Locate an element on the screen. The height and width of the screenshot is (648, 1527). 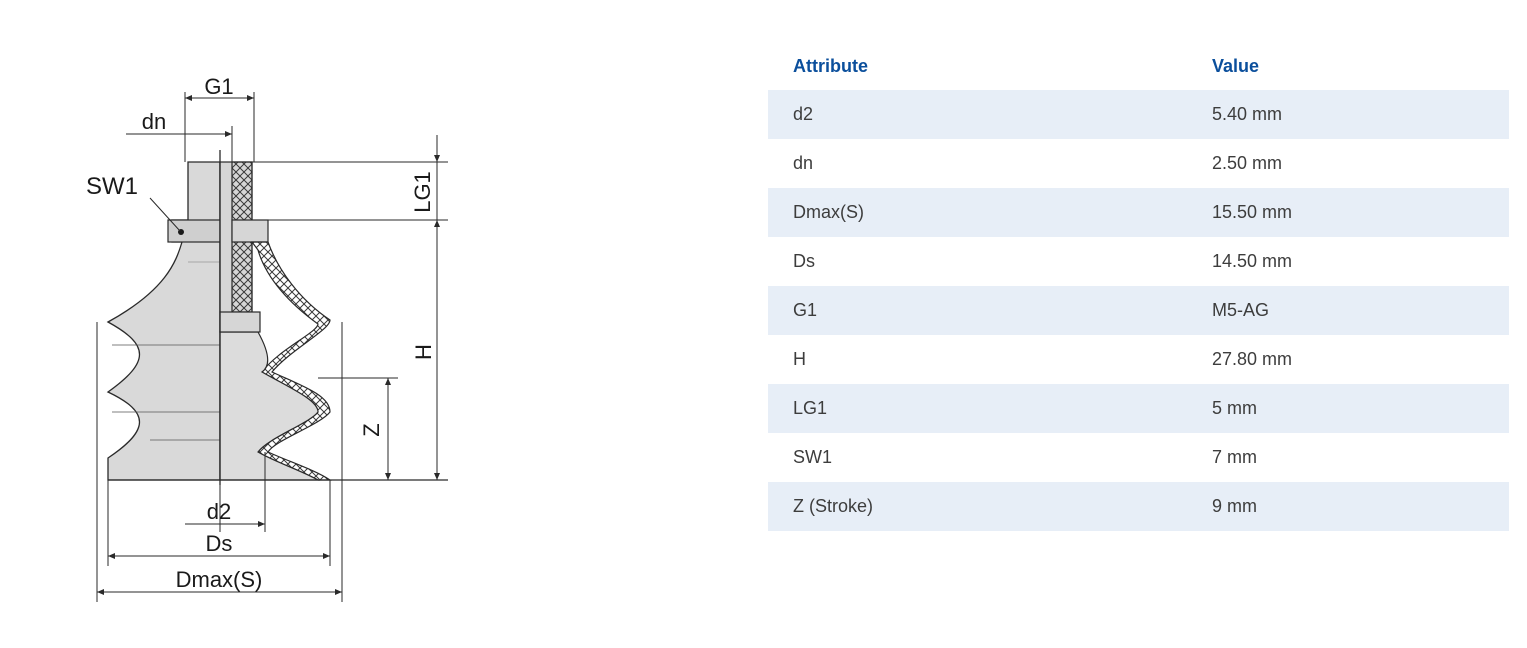
label-ds: Ds is located at coordinates (219, 543).